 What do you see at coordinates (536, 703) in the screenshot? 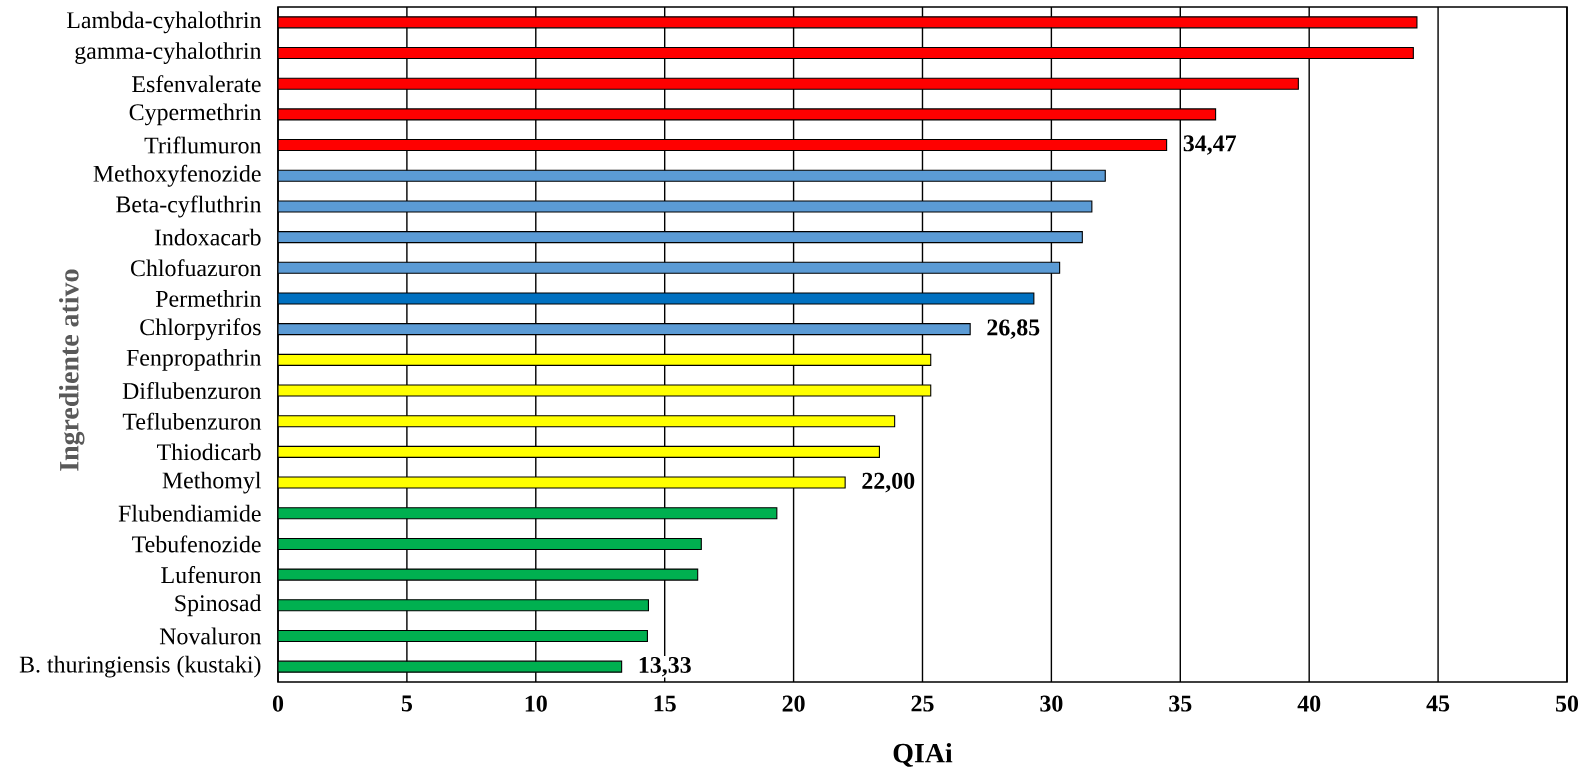
I see `x-tick-label: 10` at bounding box center [536, 703].